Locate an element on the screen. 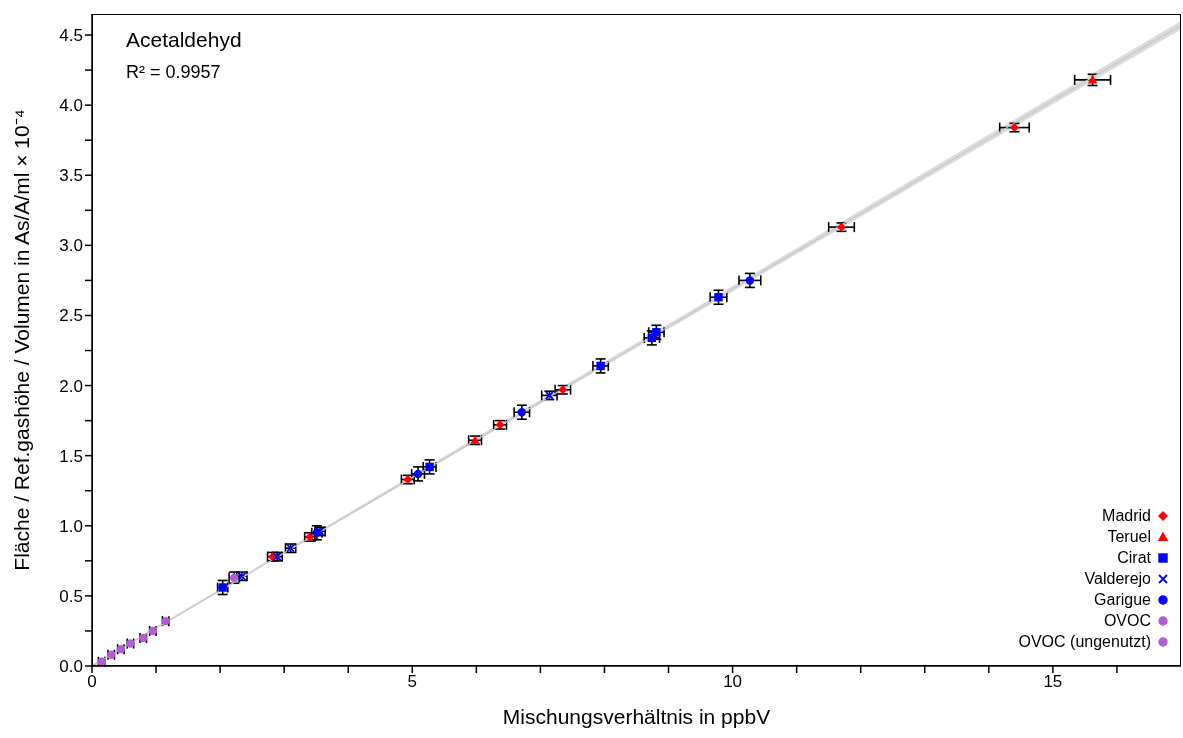 The height and width of the screenshot is (738, 1183). legend-label: Valderejo is located at coordinates (1117, 579).